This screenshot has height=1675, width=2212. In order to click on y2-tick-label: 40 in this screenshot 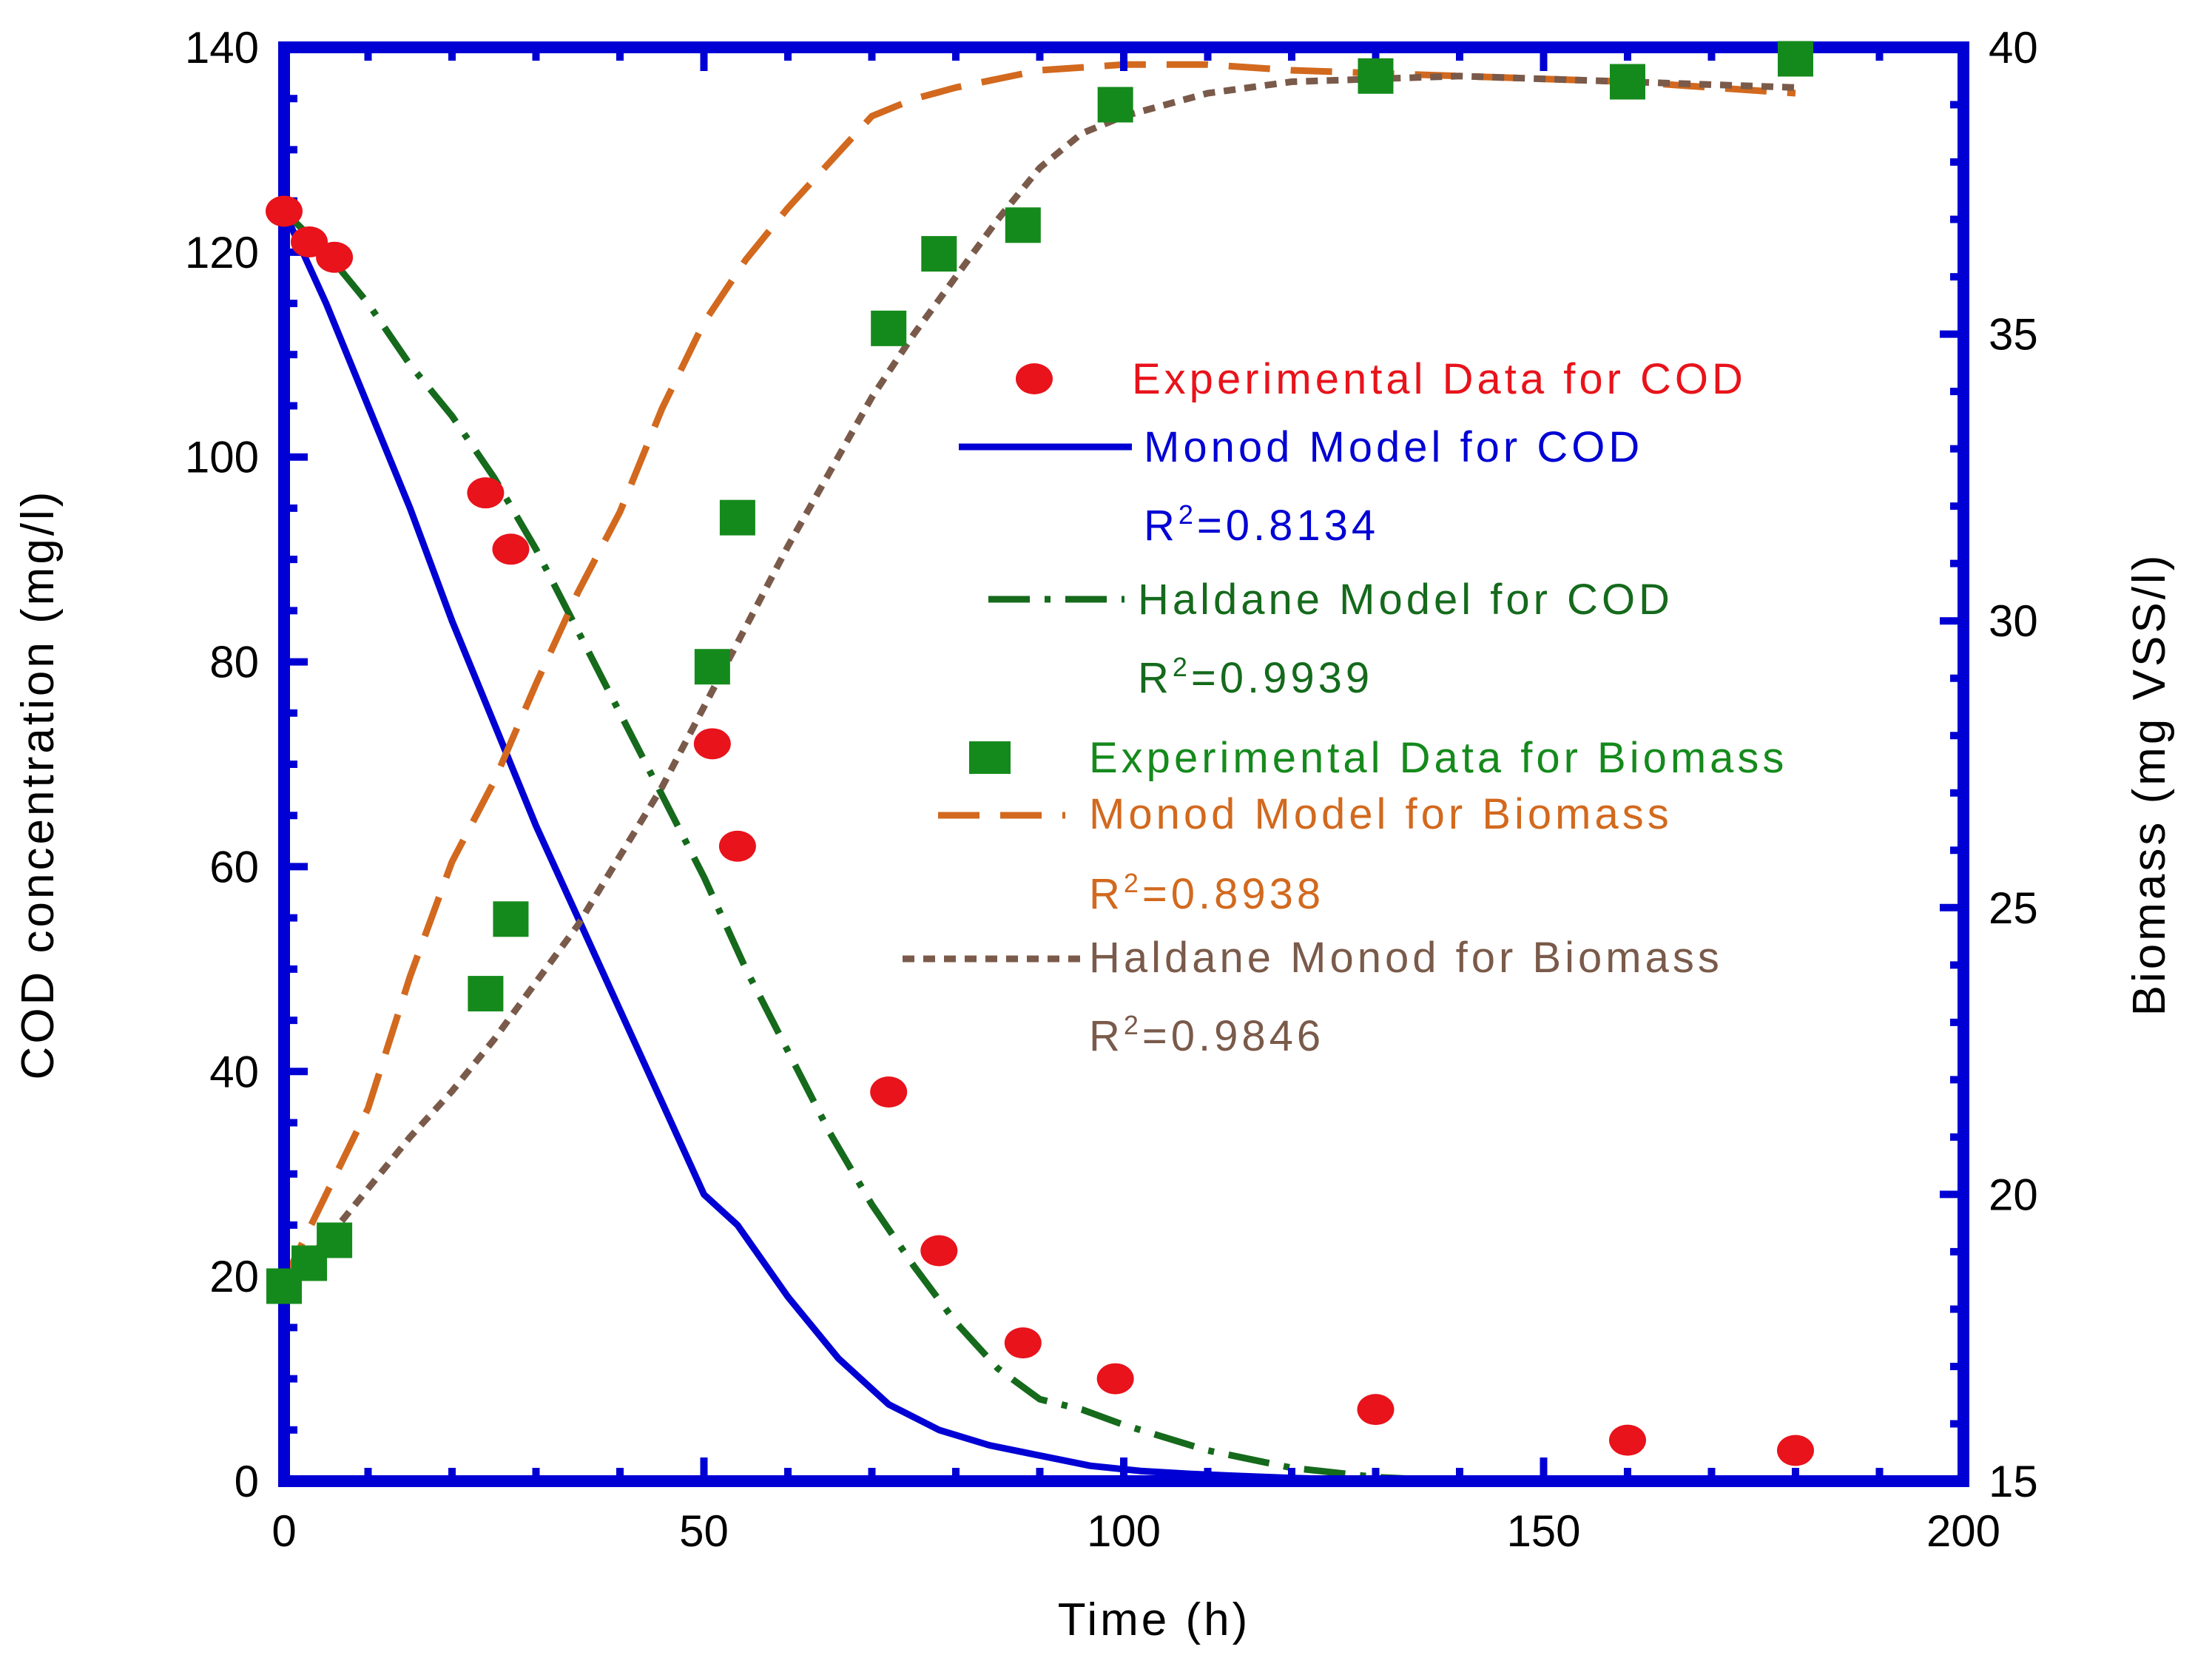, I will do `click(2013, 48)`.